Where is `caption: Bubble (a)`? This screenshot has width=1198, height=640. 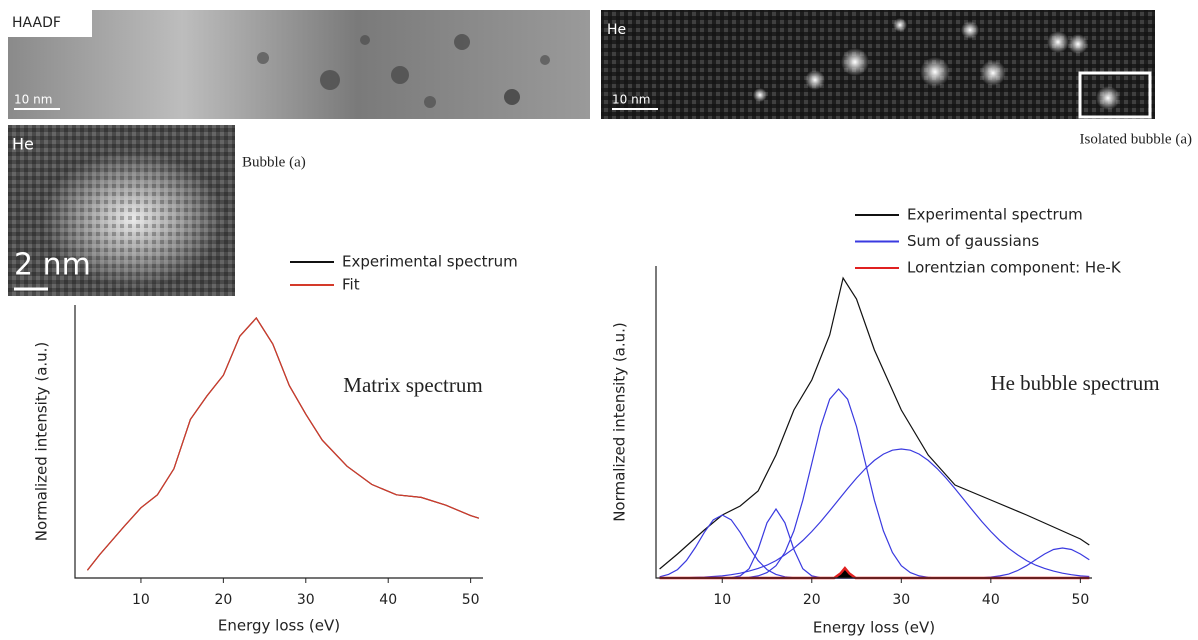 caption: Bubble (a) is located at coordinates (274, 162).